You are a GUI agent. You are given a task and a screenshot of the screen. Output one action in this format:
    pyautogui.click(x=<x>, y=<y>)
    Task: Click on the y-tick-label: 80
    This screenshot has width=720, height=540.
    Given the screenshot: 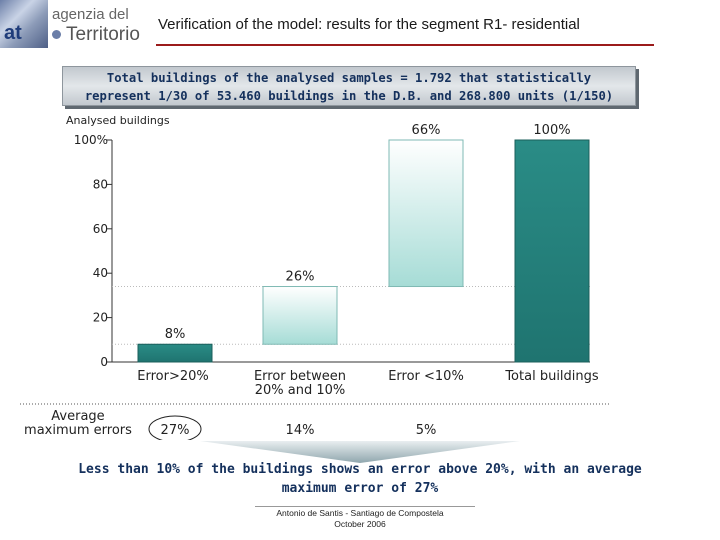 What is the action you would take?
    pyautogui.click(x=100, y=184)
    